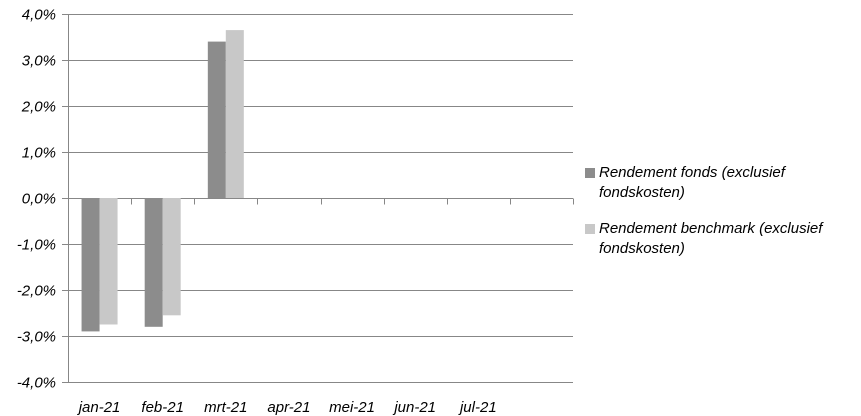  I want to click on y-tick-label: -3,0%, so click(36, 337).